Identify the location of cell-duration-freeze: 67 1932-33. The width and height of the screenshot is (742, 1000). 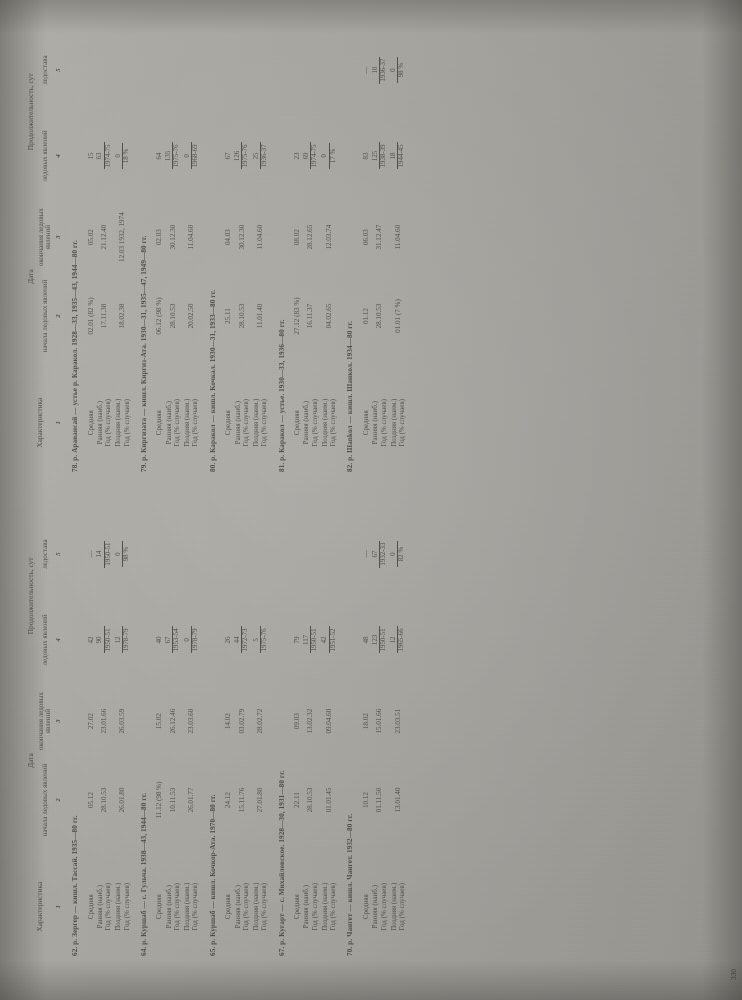
(380, 554).